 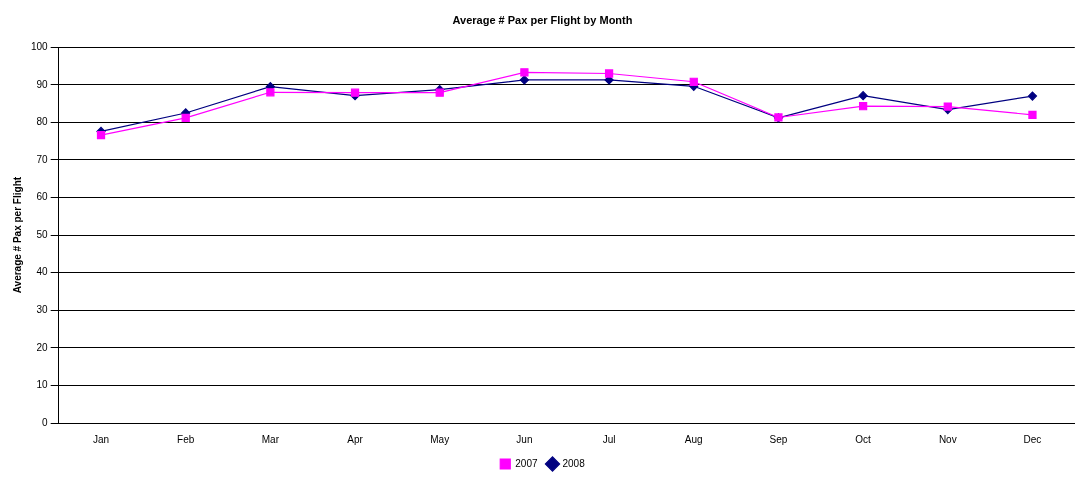 What do you see at coordinates (1032, 439) in the screenshot?
I see `x-tick-label: Dec` at bounding box center [1032, 439].